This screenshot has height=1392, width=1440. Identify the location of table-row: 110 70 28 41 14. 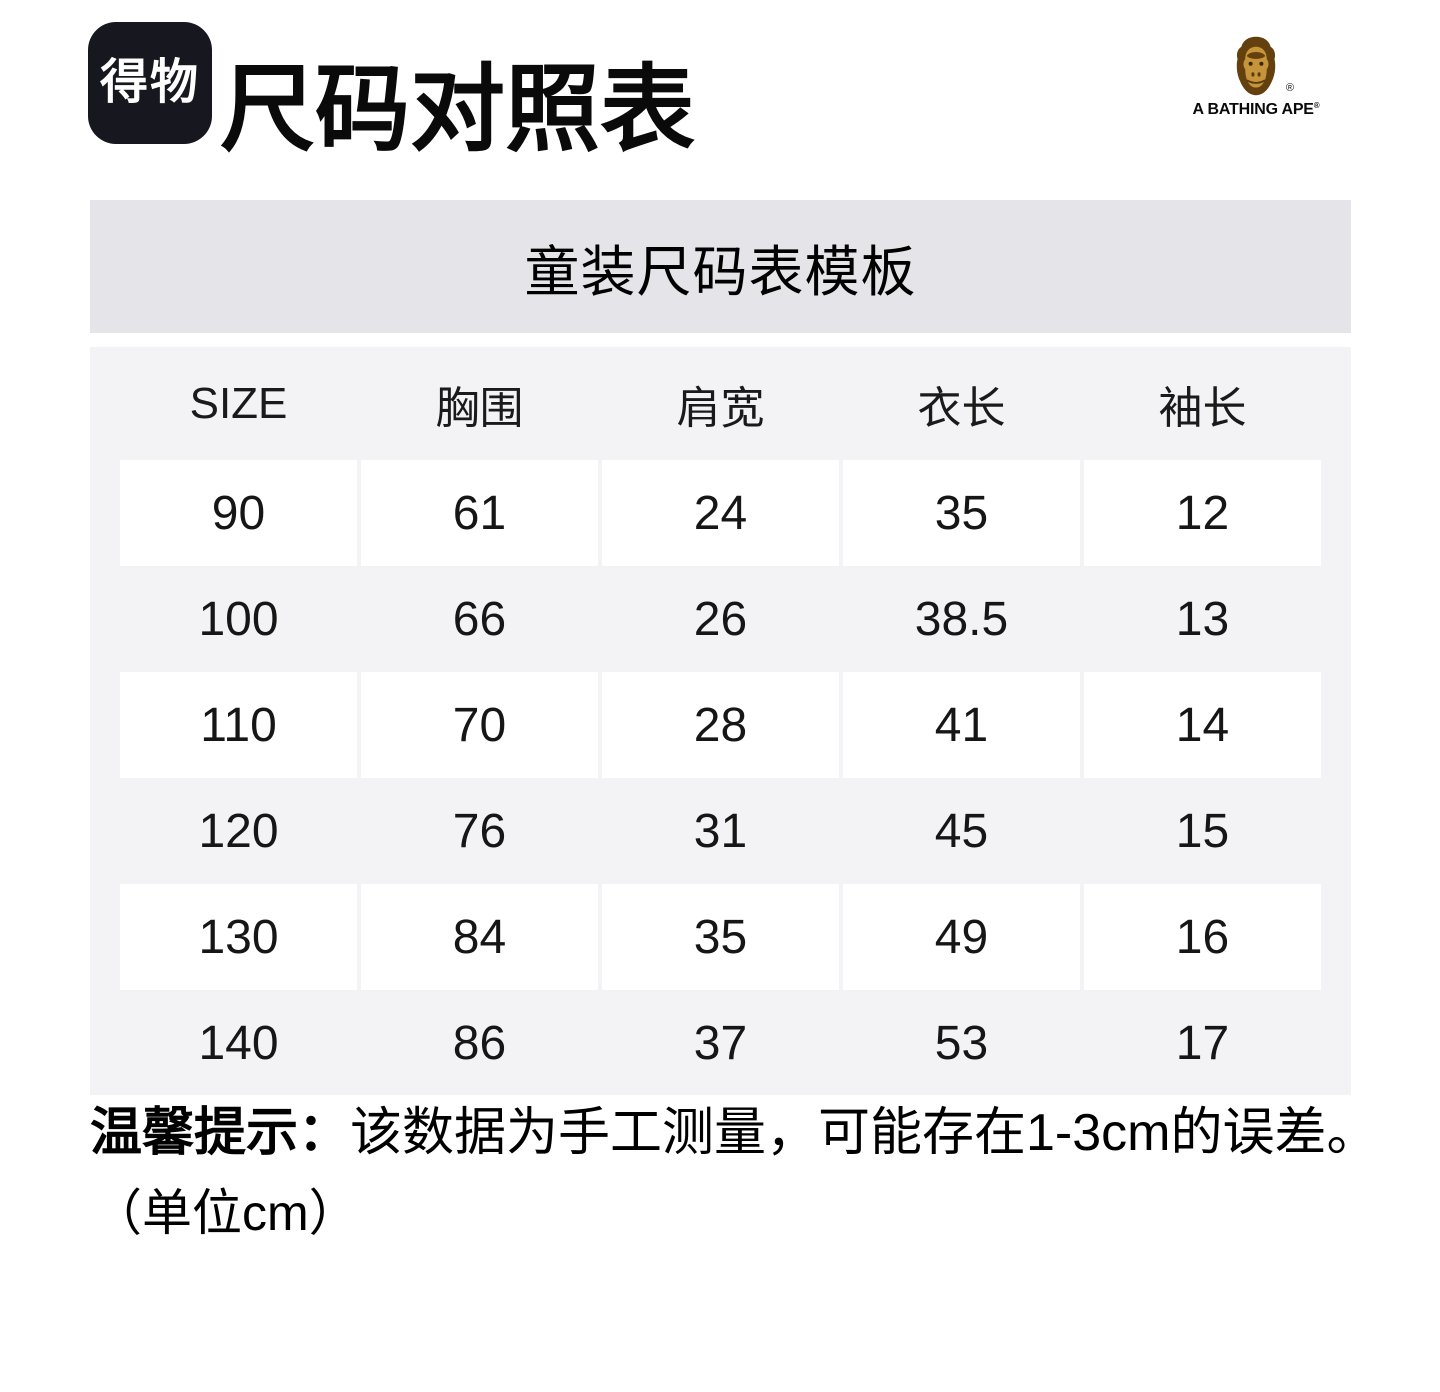
(720, 725).